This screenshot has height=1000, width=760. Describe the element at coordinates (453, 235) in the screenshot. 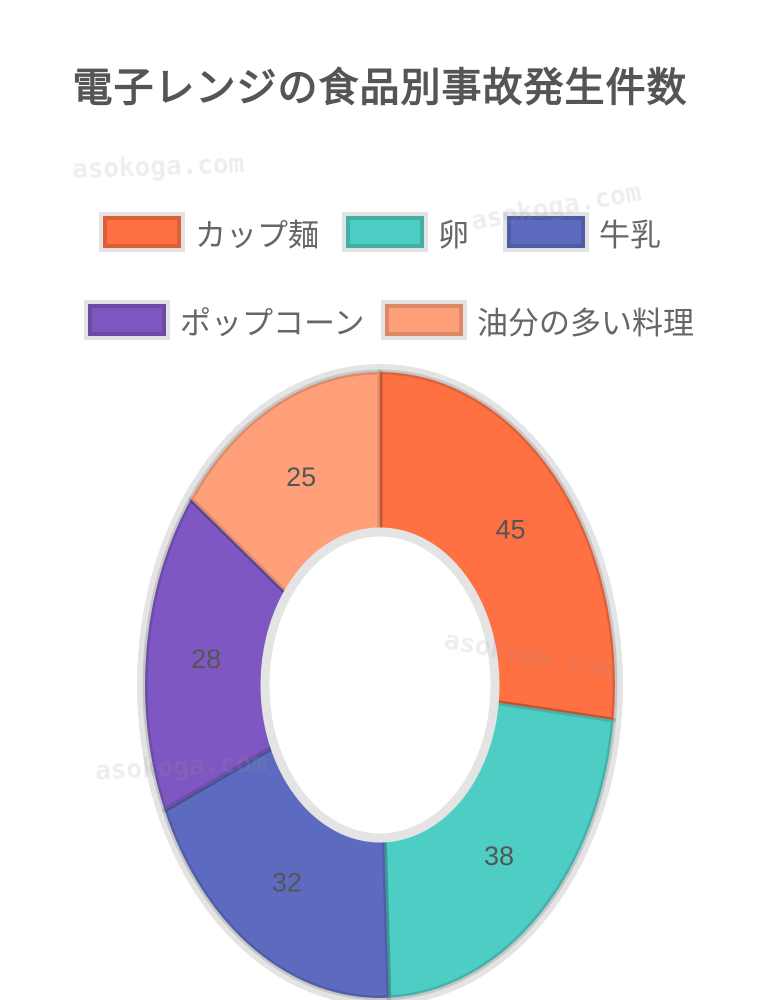

I see `legend-label: 卵` at that location.